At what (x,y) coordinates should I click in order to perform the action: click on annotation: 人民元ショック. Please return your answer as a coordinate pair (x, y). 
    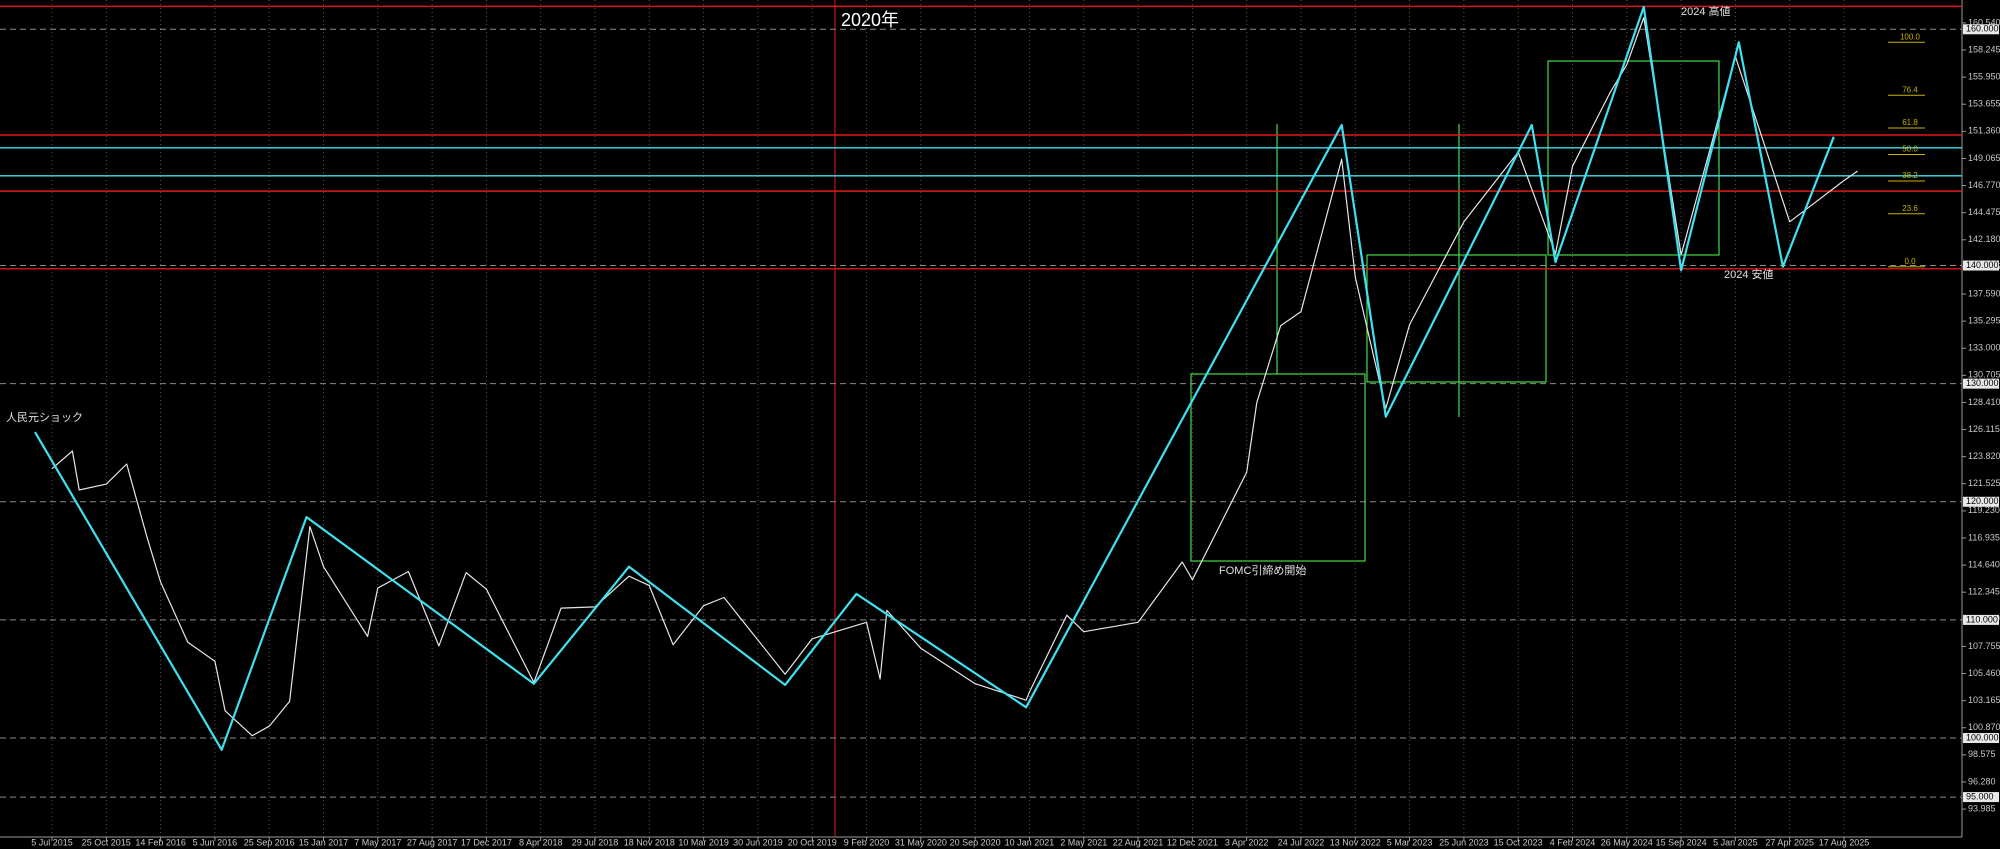
    Looking at the image, I should click on (44, 417).